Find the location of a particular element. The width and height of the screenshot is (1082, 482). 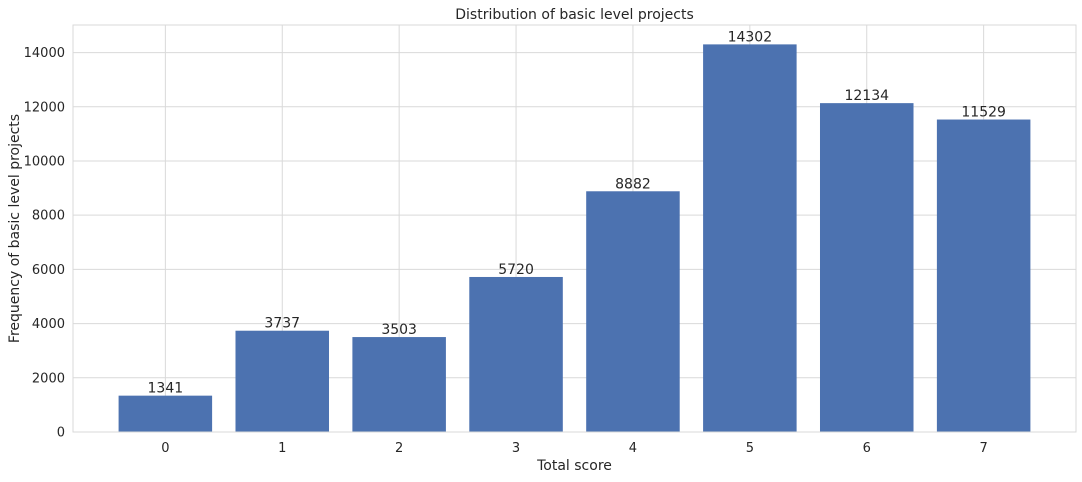

x-tick-label: 4 is located at coordinates (633, 448).